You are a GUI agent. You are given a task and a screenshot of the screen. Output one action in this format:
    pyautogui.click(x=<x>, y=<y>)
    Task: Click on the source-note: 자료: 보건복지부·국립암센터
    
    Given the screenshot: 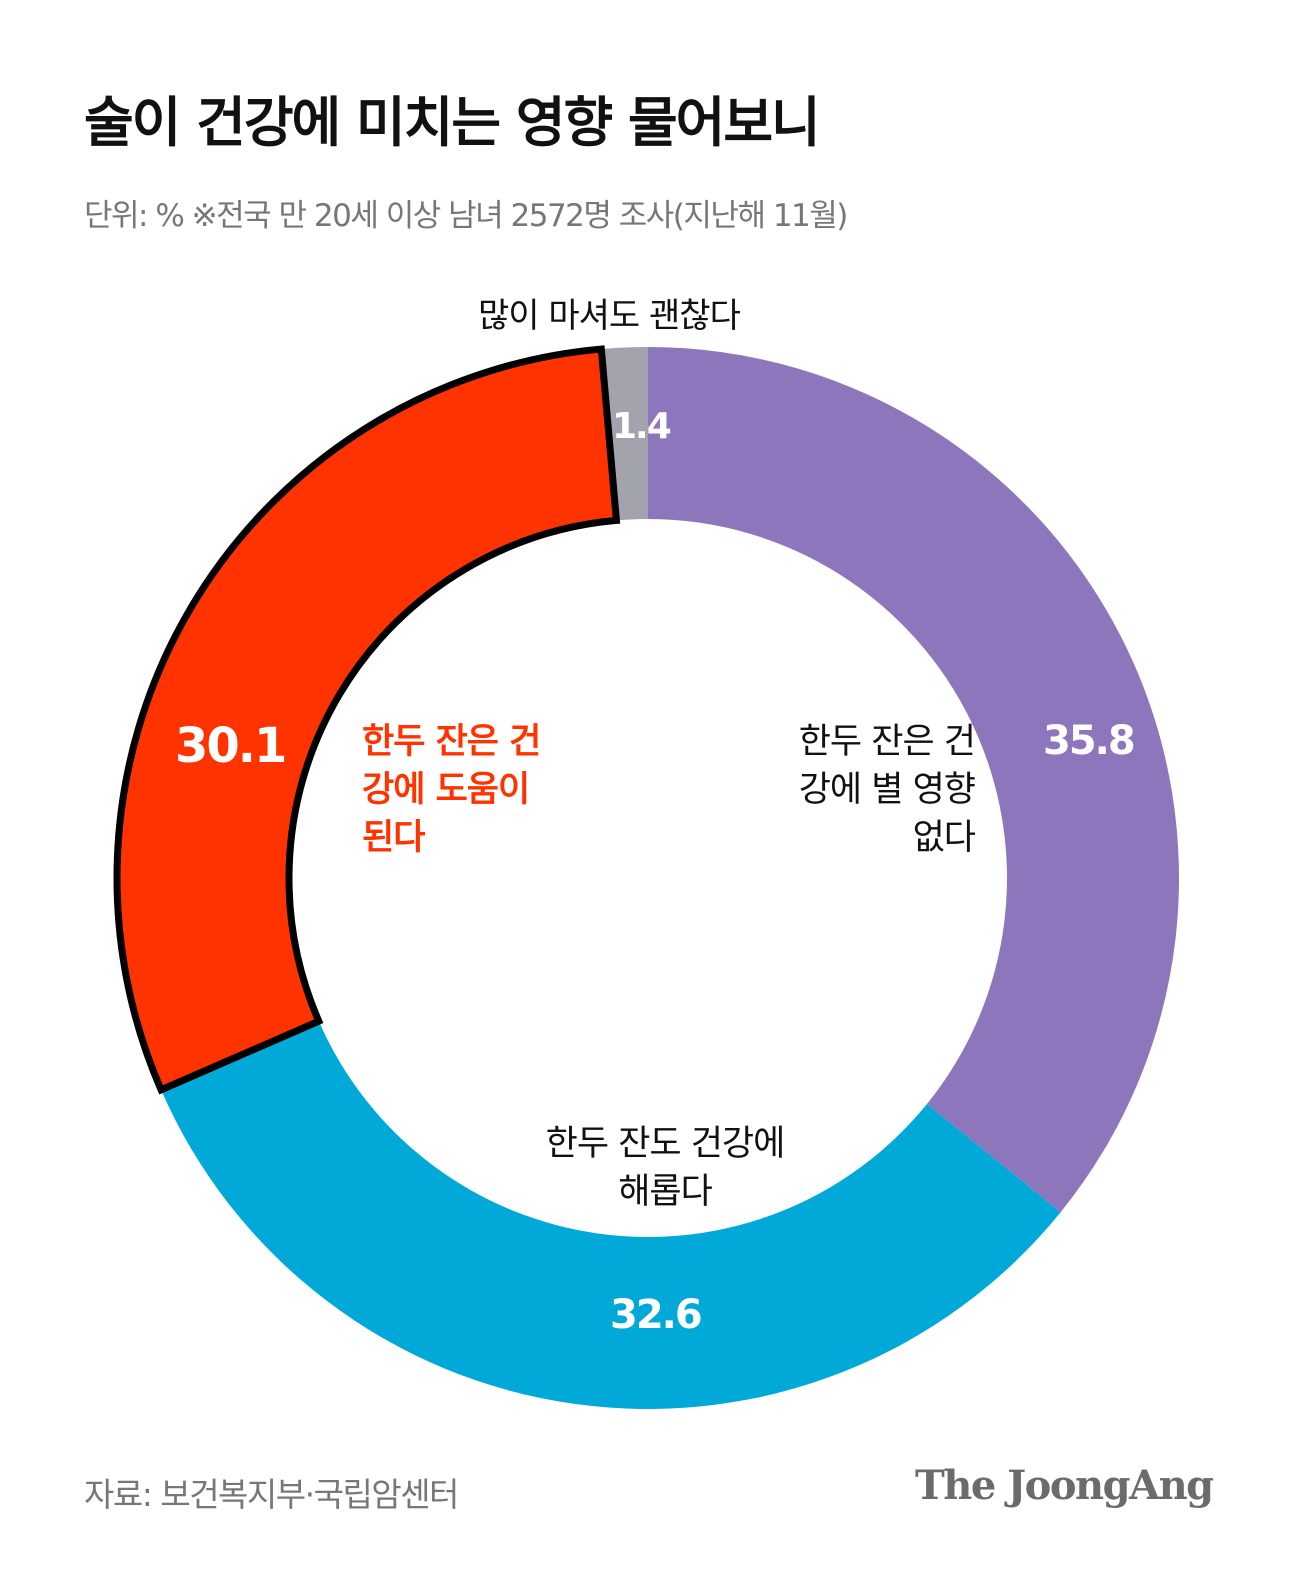 What is the action you would take?
    pyautogui.click(x=271, y=1494)
    